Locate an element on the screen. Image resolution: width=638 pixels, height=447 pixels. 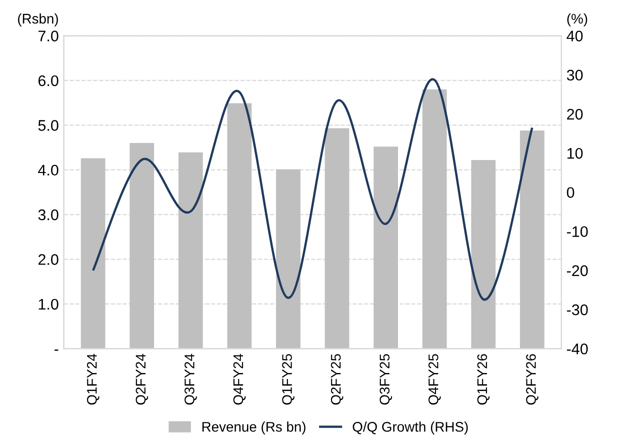
y2-tick-label: -40 is located at coordinates (577, 349).